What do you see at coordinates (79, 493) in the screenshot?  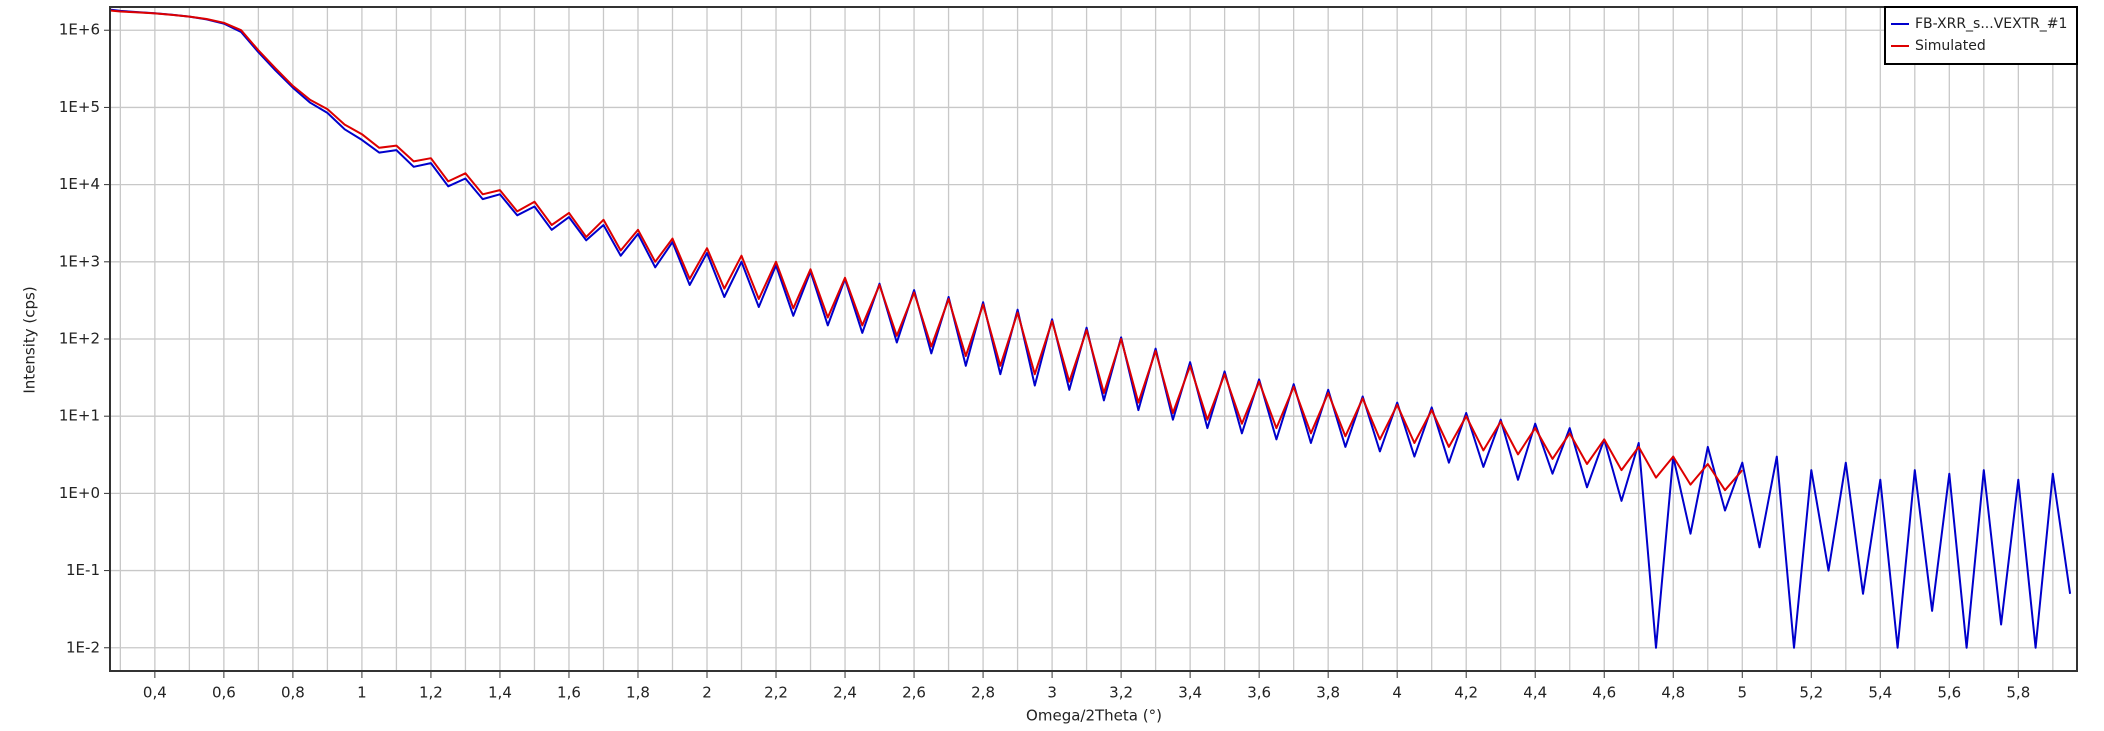 I see `y-tick-label: 1E+0` at bounding box center [79, 493].